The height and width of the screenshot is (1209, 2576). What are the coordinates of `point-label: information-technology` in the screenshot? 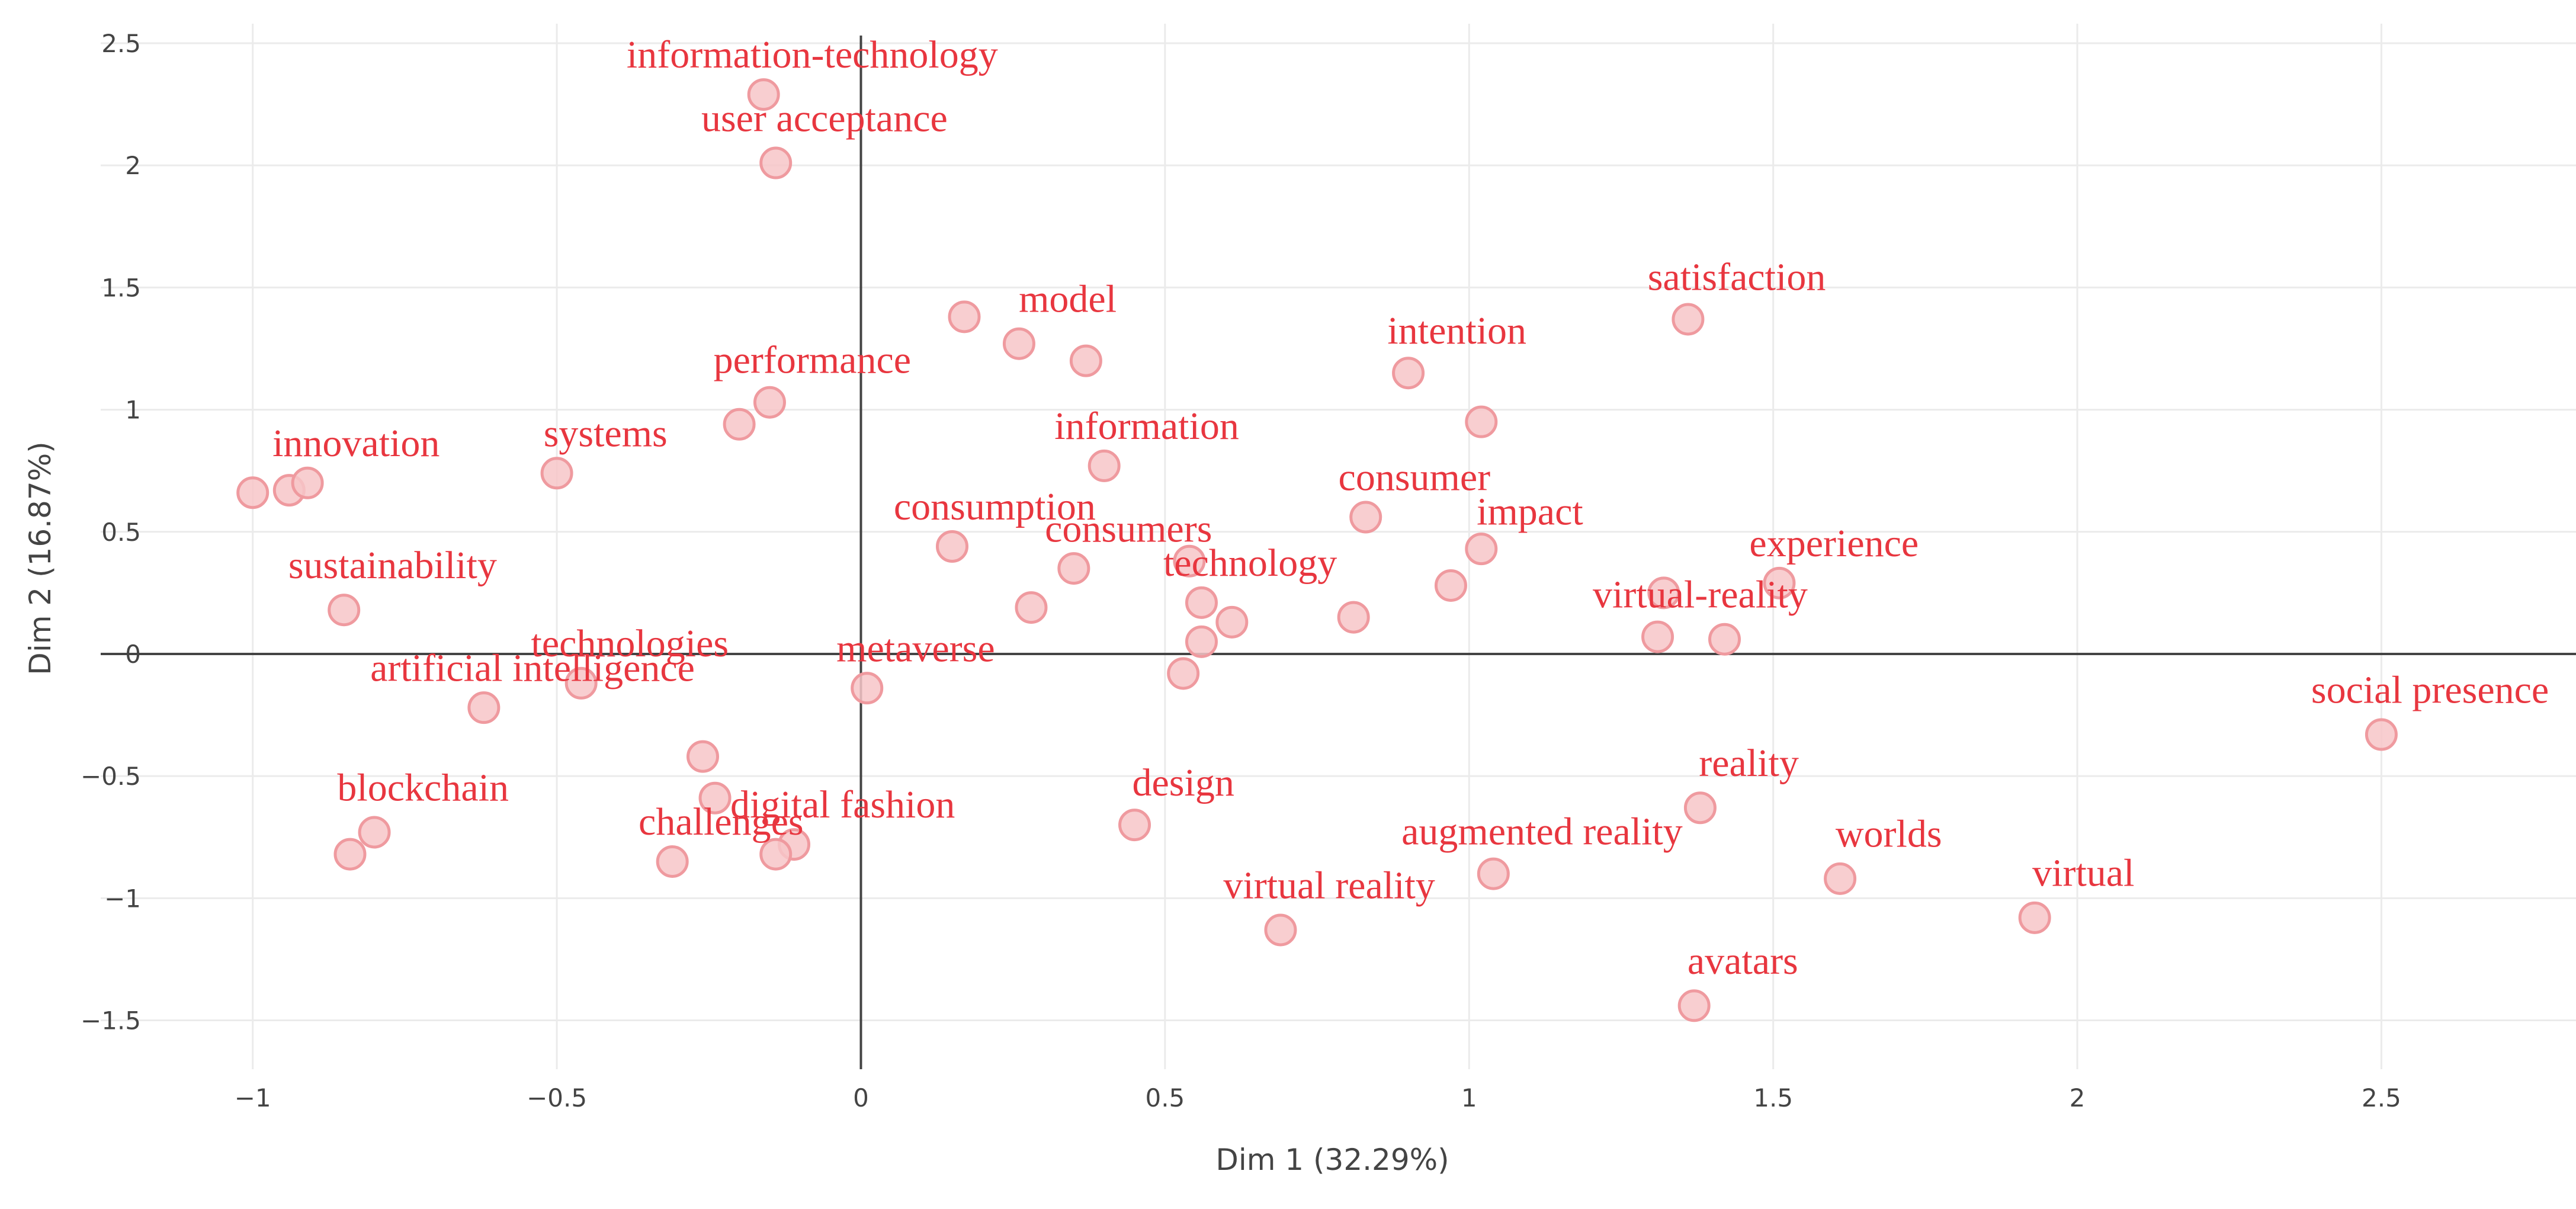 It's located at (812, 55).